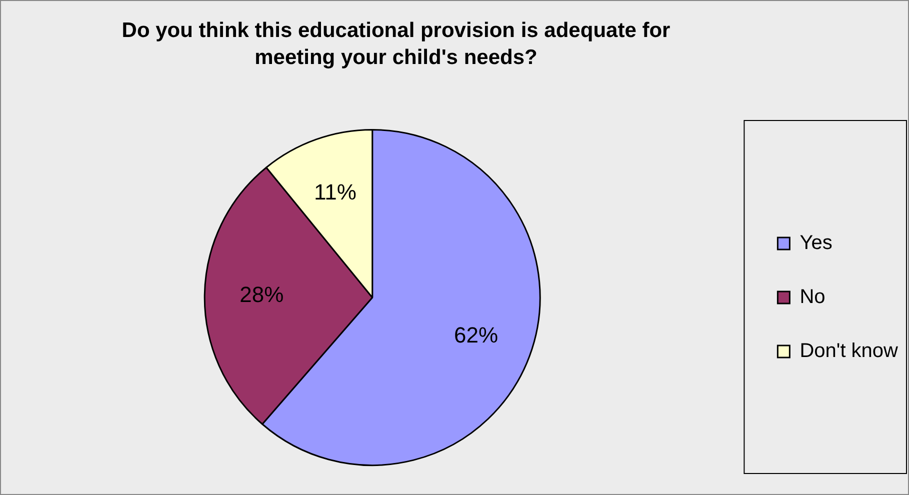 The height and width of the screenshot is (495, 909). What do you see at coordinates (849, 351) in the screenshot?
I see `legend-label: Don't know` at bounding box center [849, 351].